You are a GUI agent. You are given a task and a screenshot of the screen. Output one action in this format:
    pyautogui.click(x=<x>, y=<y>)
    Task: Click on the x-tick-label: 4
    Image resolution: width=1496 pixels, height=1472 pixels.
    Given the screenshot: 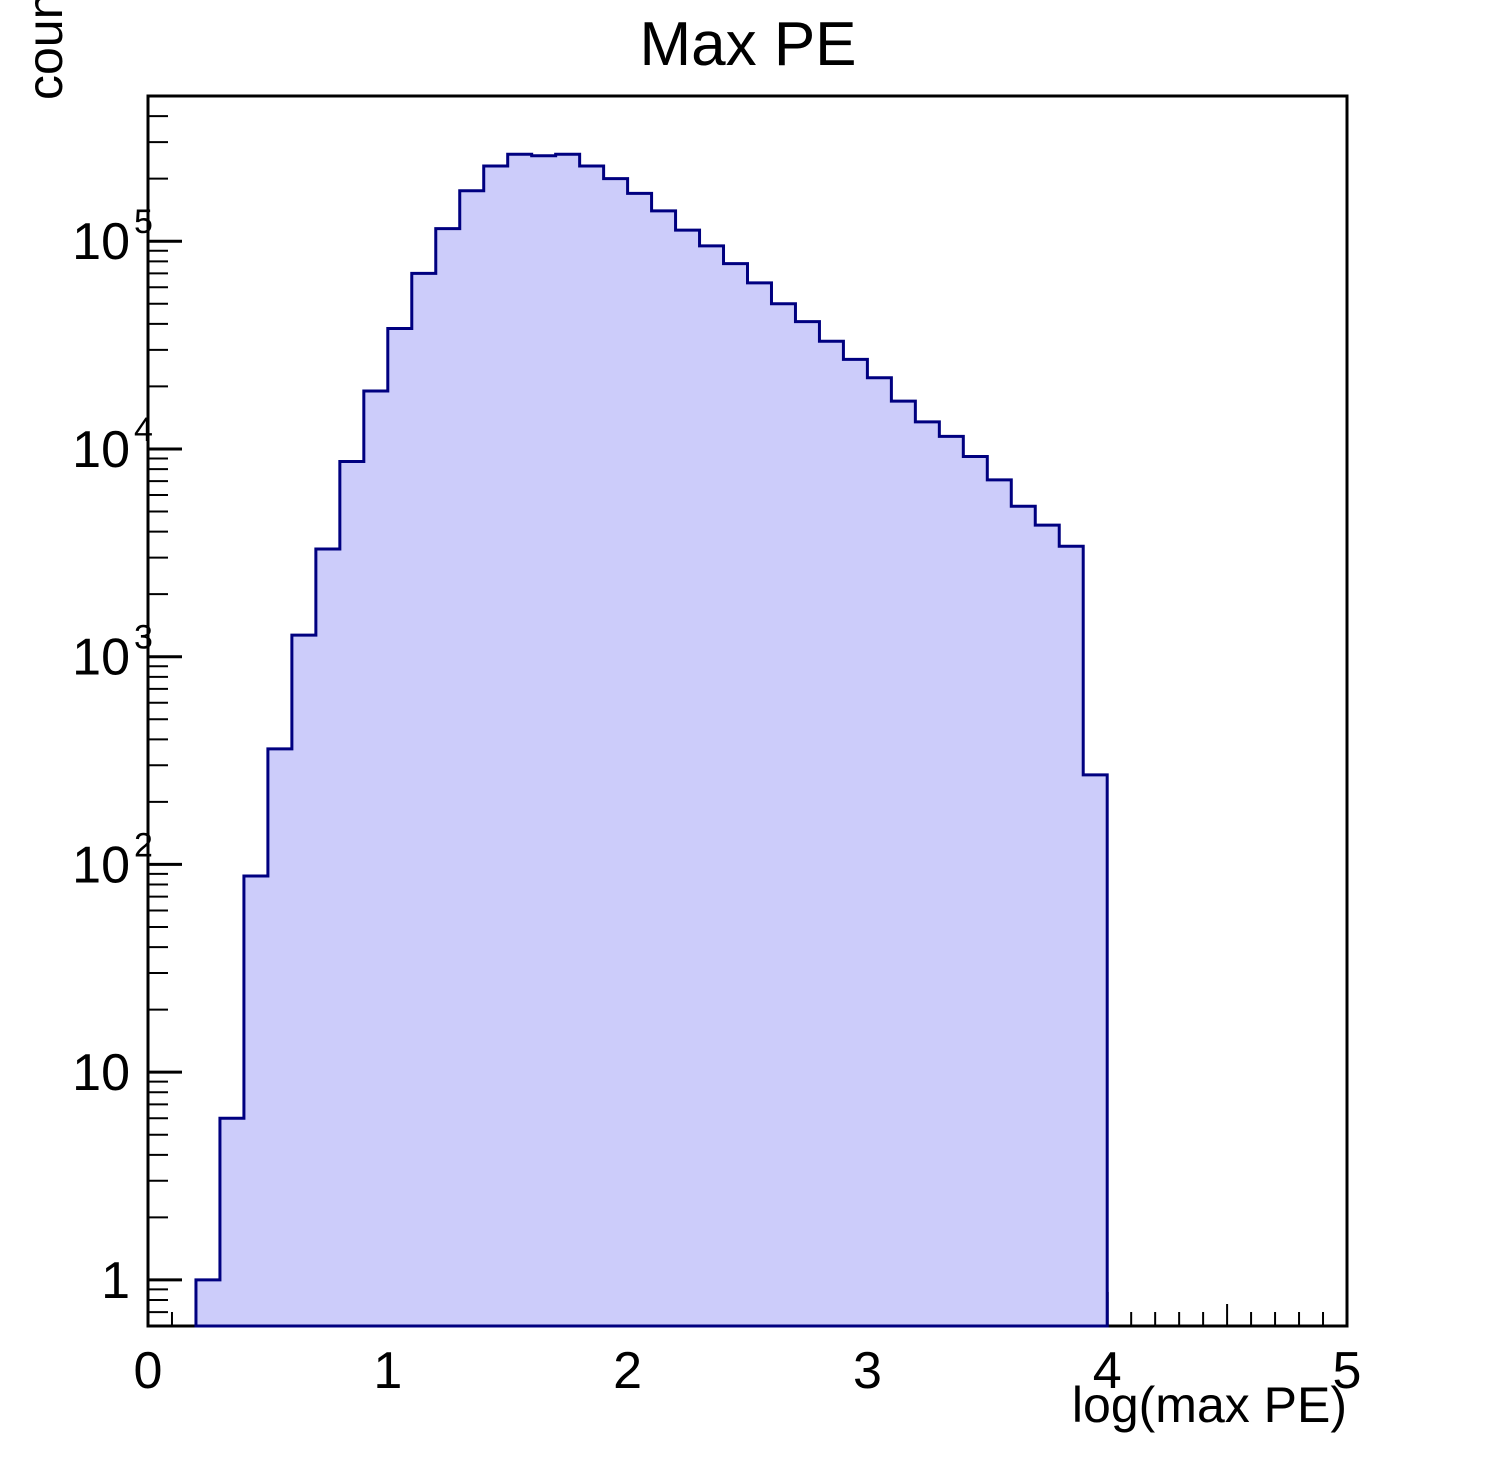 What is the action you would take?
    pyautogui.click(x=1107, y=1371)
    